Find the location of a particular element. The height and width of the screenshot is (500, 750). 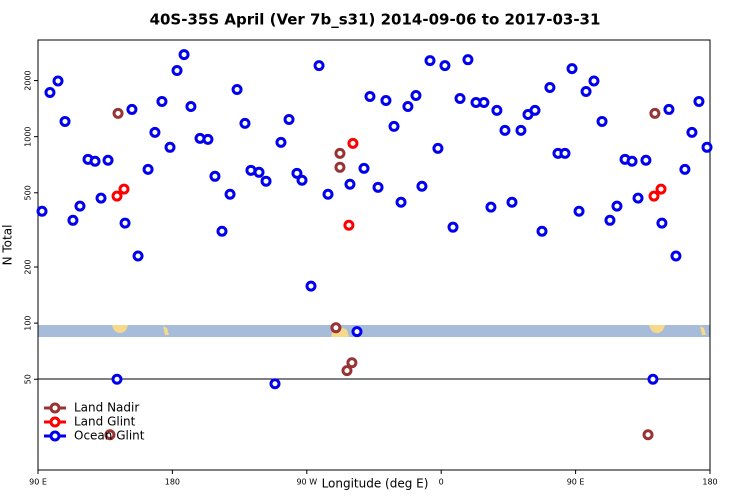

x-tick-label: 0 is located at coordinates (441, 482).